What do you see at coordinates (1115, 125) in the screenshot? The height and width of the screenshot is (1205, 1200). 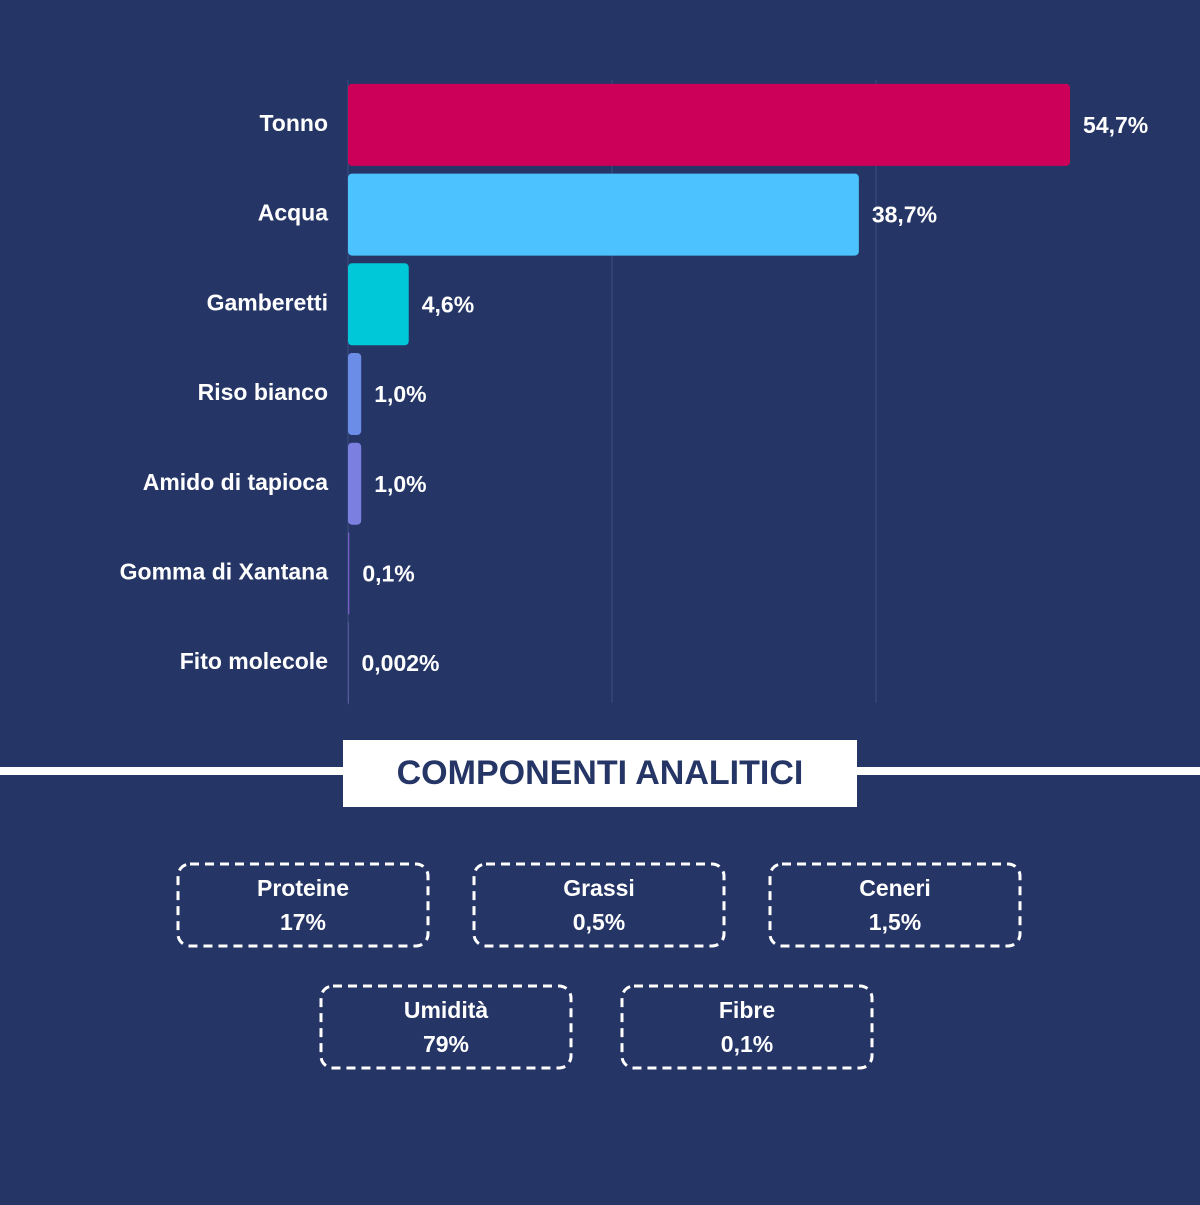 I see `value-label: 54,7%` at bounding box center [1115, 125].